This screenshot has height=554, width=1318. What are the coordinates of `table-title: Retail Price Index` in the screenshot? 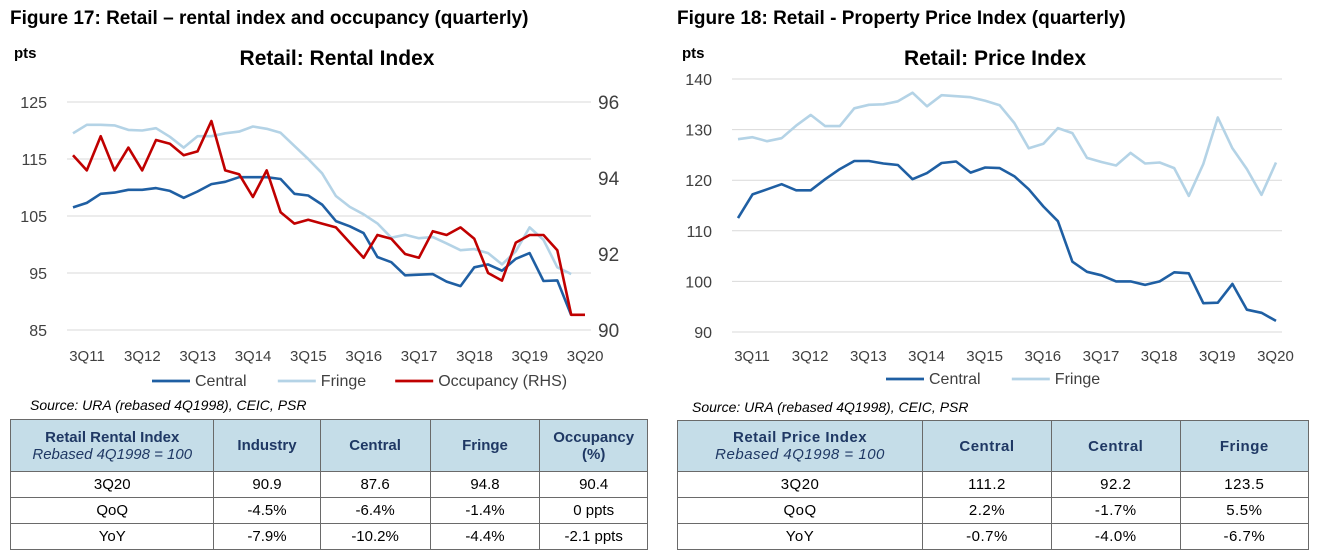 It's located at (800, 437).